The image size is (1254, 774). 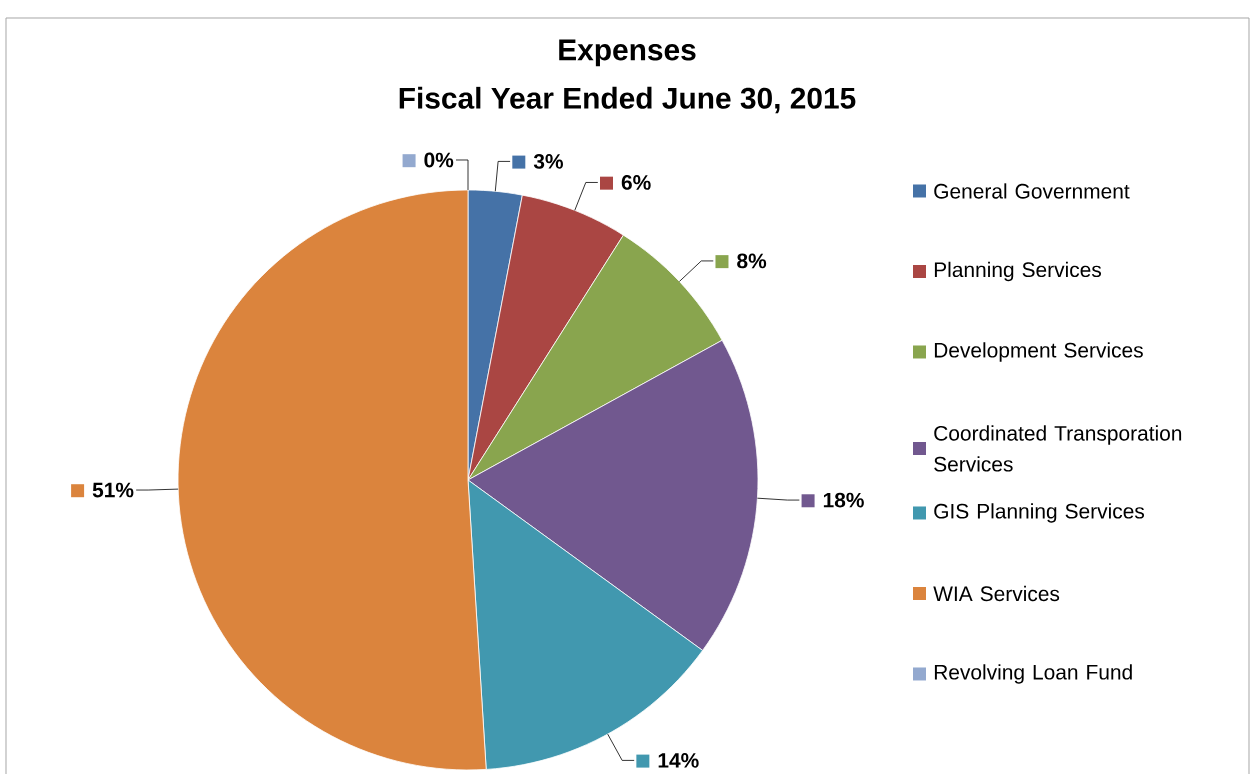 I want to click on legend-label: Coordinated Transporation Services, so click(x=1058, y=448).